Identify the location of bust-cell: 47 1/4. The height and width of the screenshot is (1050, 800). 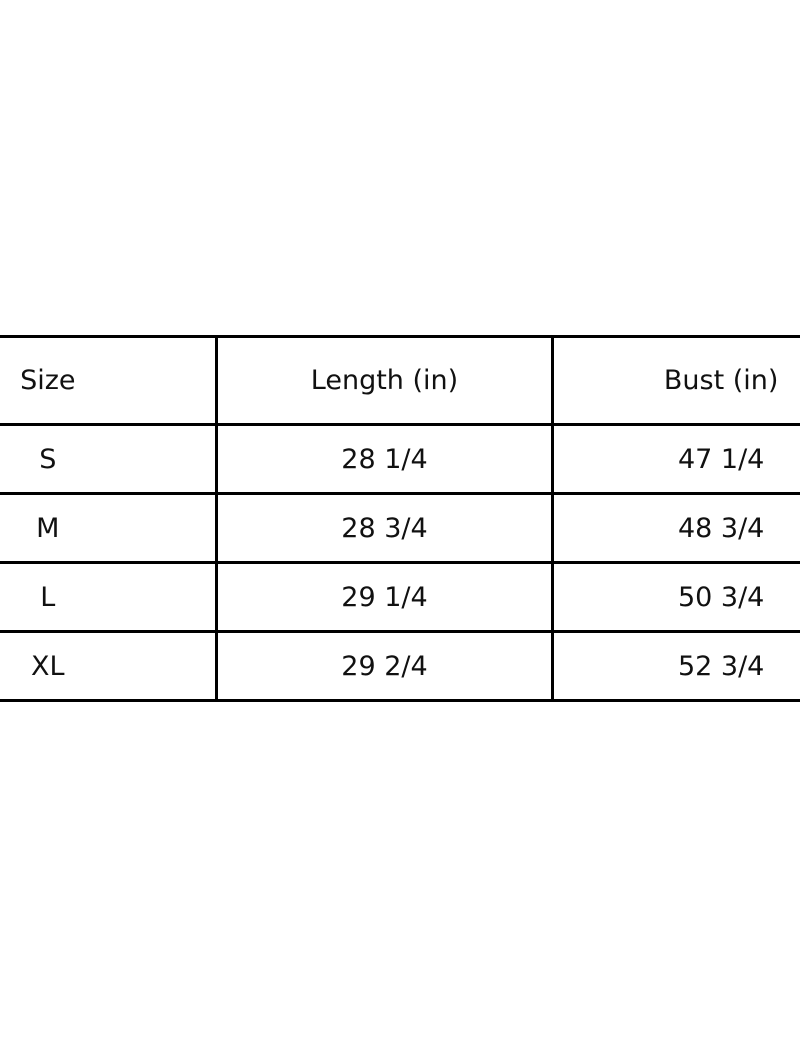
(675, 459).